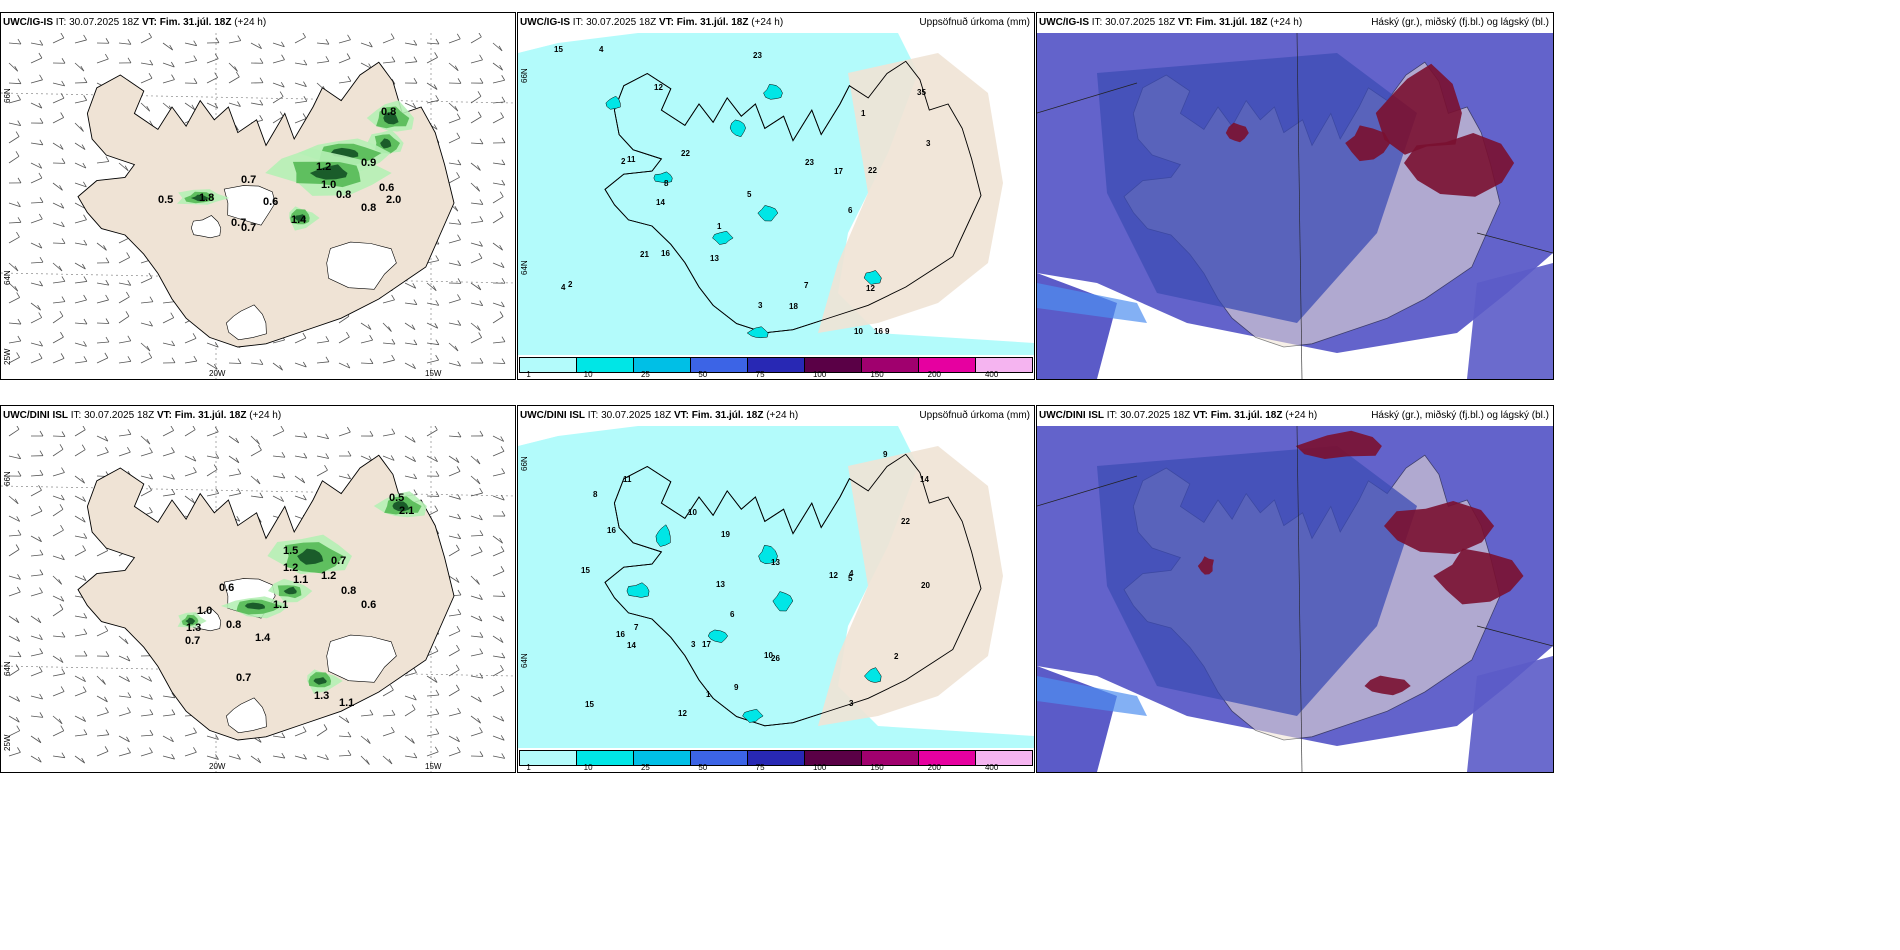  Describe the element at coordinates (872, 170) in the screenshot. I see `precip-value-label: 22` at that location.